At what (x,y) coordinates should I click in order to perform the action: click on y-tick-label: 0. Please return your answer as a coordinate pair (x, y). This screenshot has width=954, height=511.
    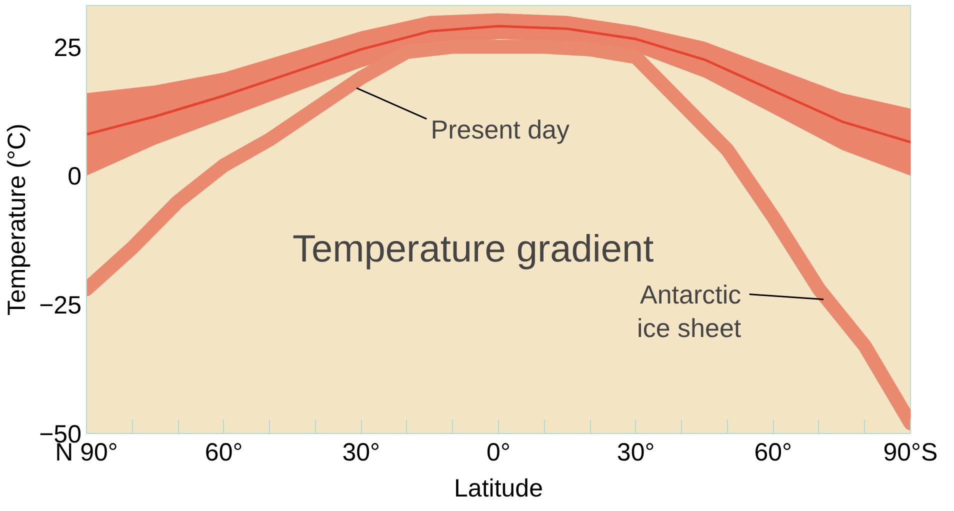
    Looking at the image, I should click on (75, 176).